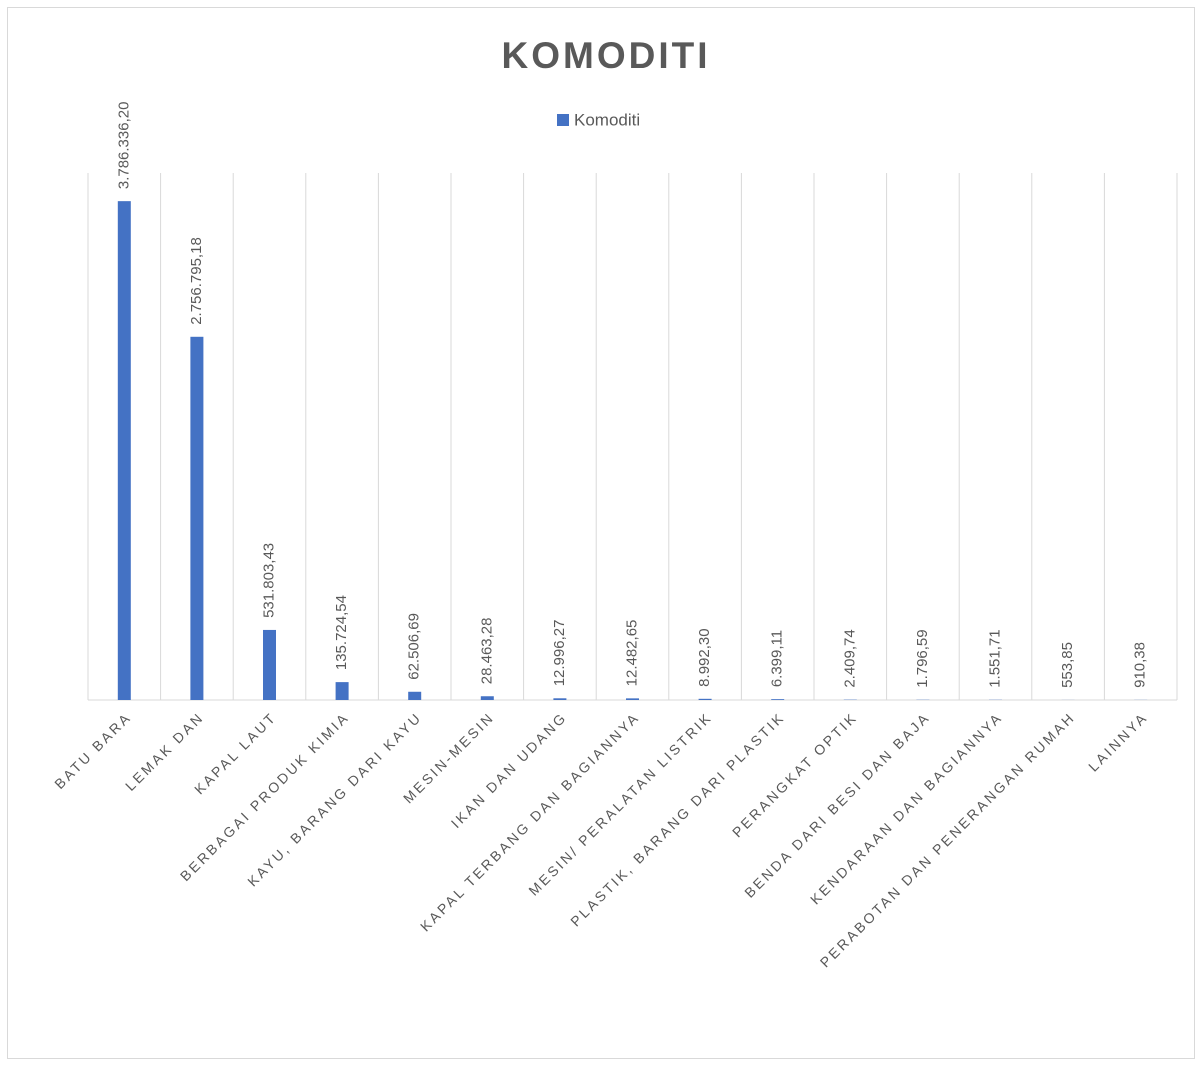  What do you see at coordinates (607, 119) in the screenshot?
I see `legend-label: Komoditi` at bounding box center [607, 119].